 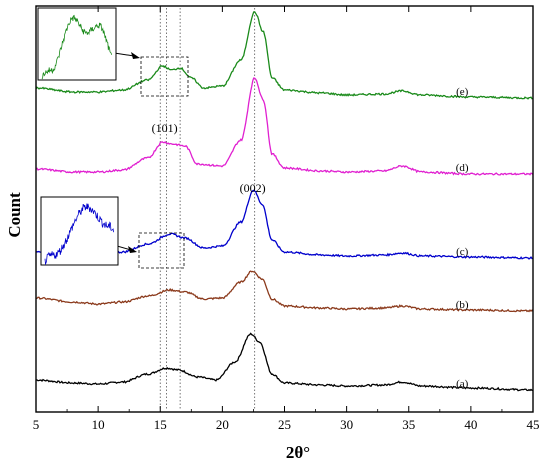 I want to click on x-axis-title: 2θ°, so click(x=298, y=452).